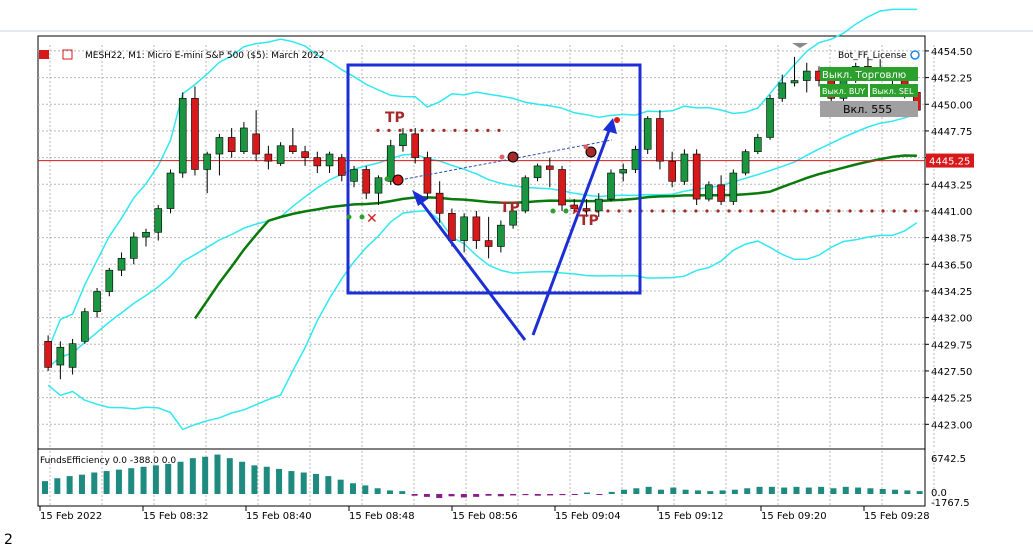 Image resolution: width=1033 pixels, height=557 pixels. What do you see at coordinates (395, 118) in the screenshot?
I see `tp-label: TP` at bounding box center [395, 118].